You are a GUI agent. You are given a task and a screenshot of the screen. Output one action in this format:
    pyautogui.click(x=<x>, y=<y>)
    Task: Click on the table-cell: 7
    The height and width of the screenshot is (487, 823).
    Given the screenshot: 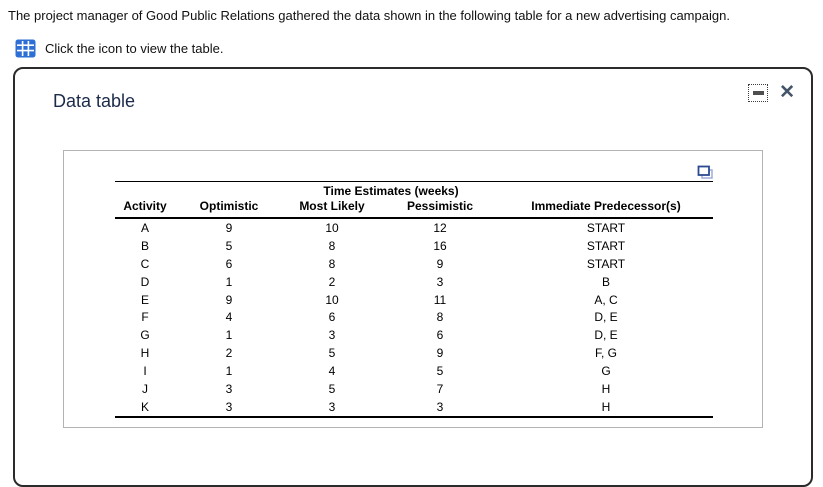 What is the action you would take?
    pyautogui.click(x=440, y=388)
    